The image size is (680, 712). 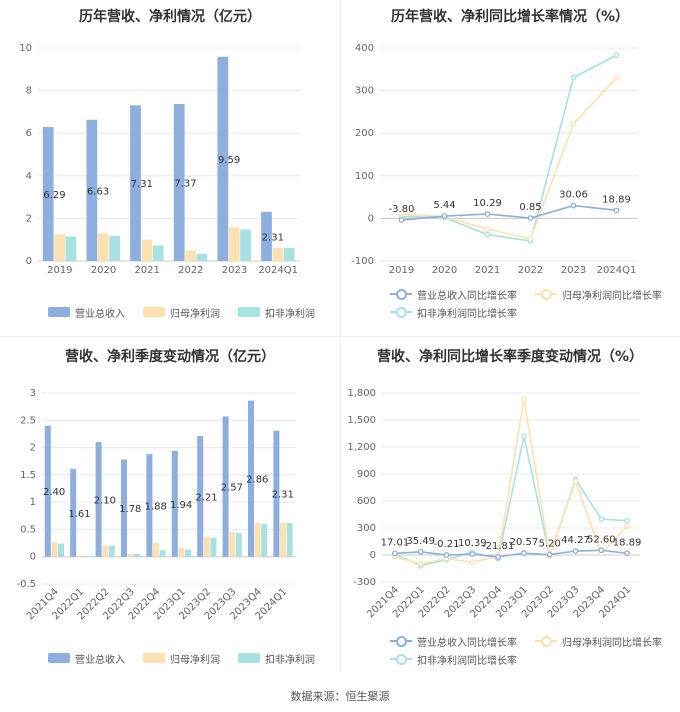 I want to click on y-tick-label: 1,200, so click(x=361, y=447).